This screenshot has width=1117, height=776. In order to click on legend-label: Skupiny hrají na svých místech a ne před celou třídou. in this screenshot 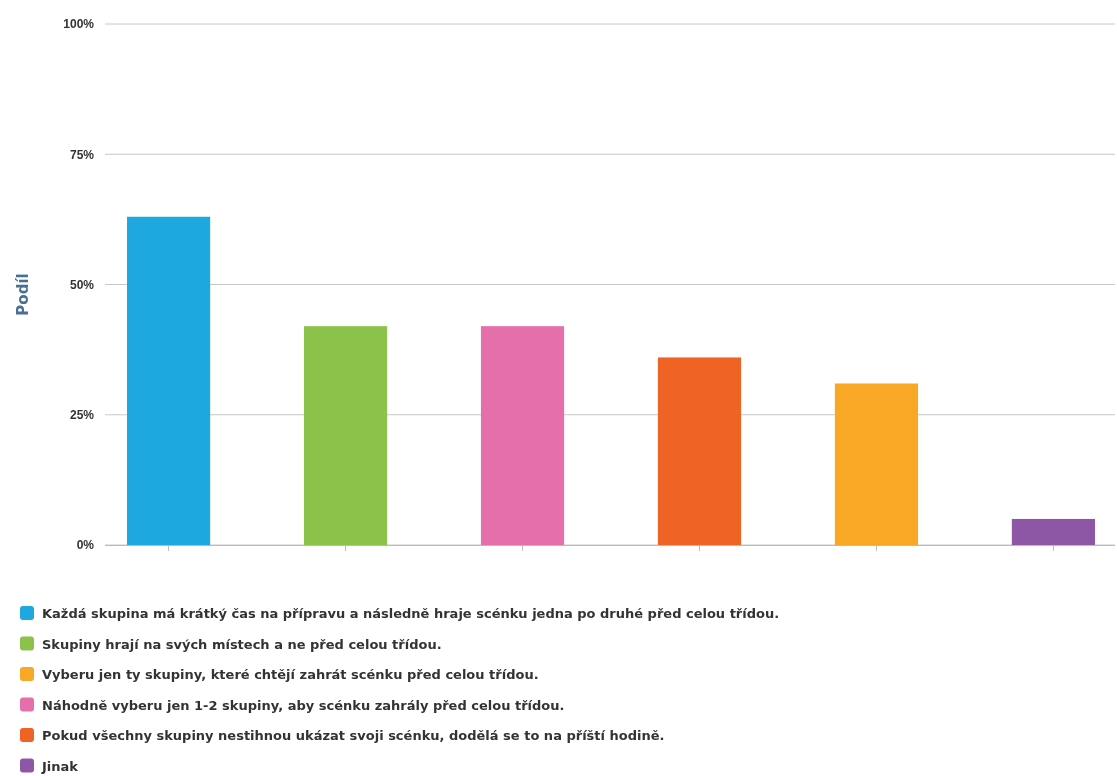, I will do `click(242, 644)`.